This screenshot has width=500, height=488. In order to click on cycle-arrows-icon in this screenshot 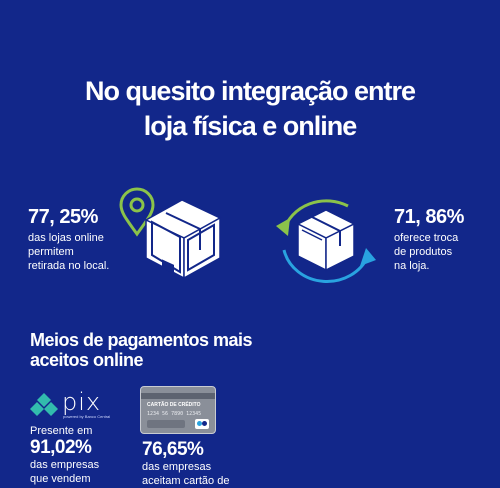, I will do `click(326, 241)`.